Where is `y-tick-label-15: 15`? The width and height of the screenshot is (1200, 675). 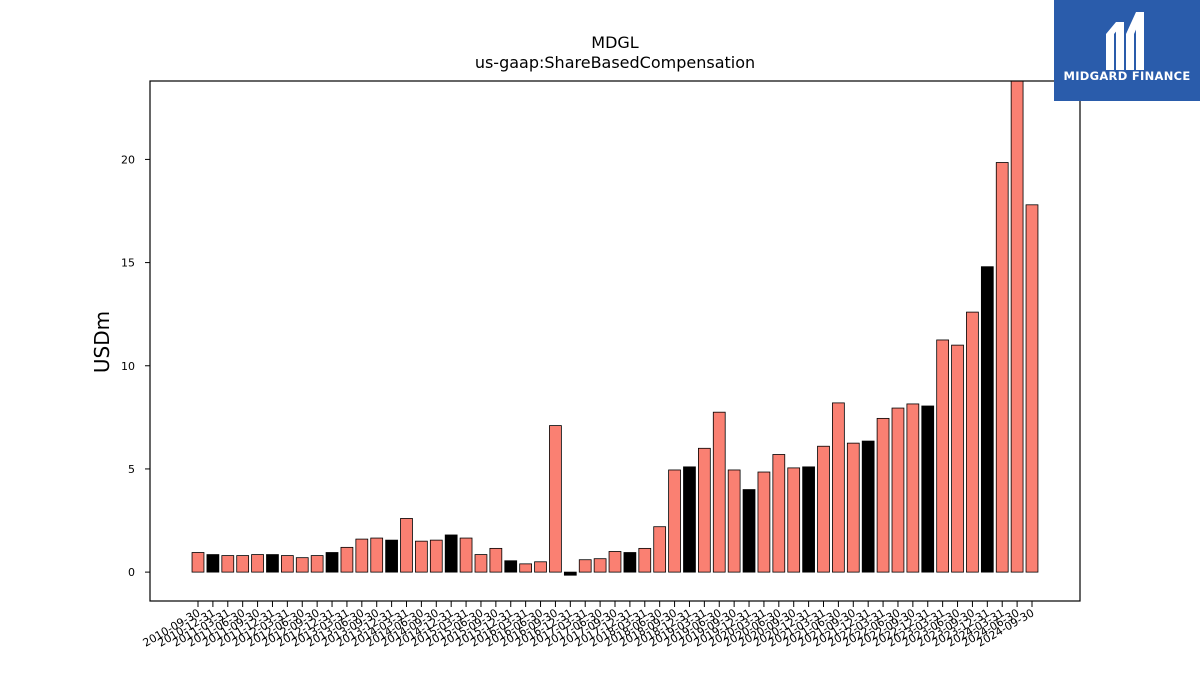 y-tick-label-15: 15 is located at coordinates (128, 263).